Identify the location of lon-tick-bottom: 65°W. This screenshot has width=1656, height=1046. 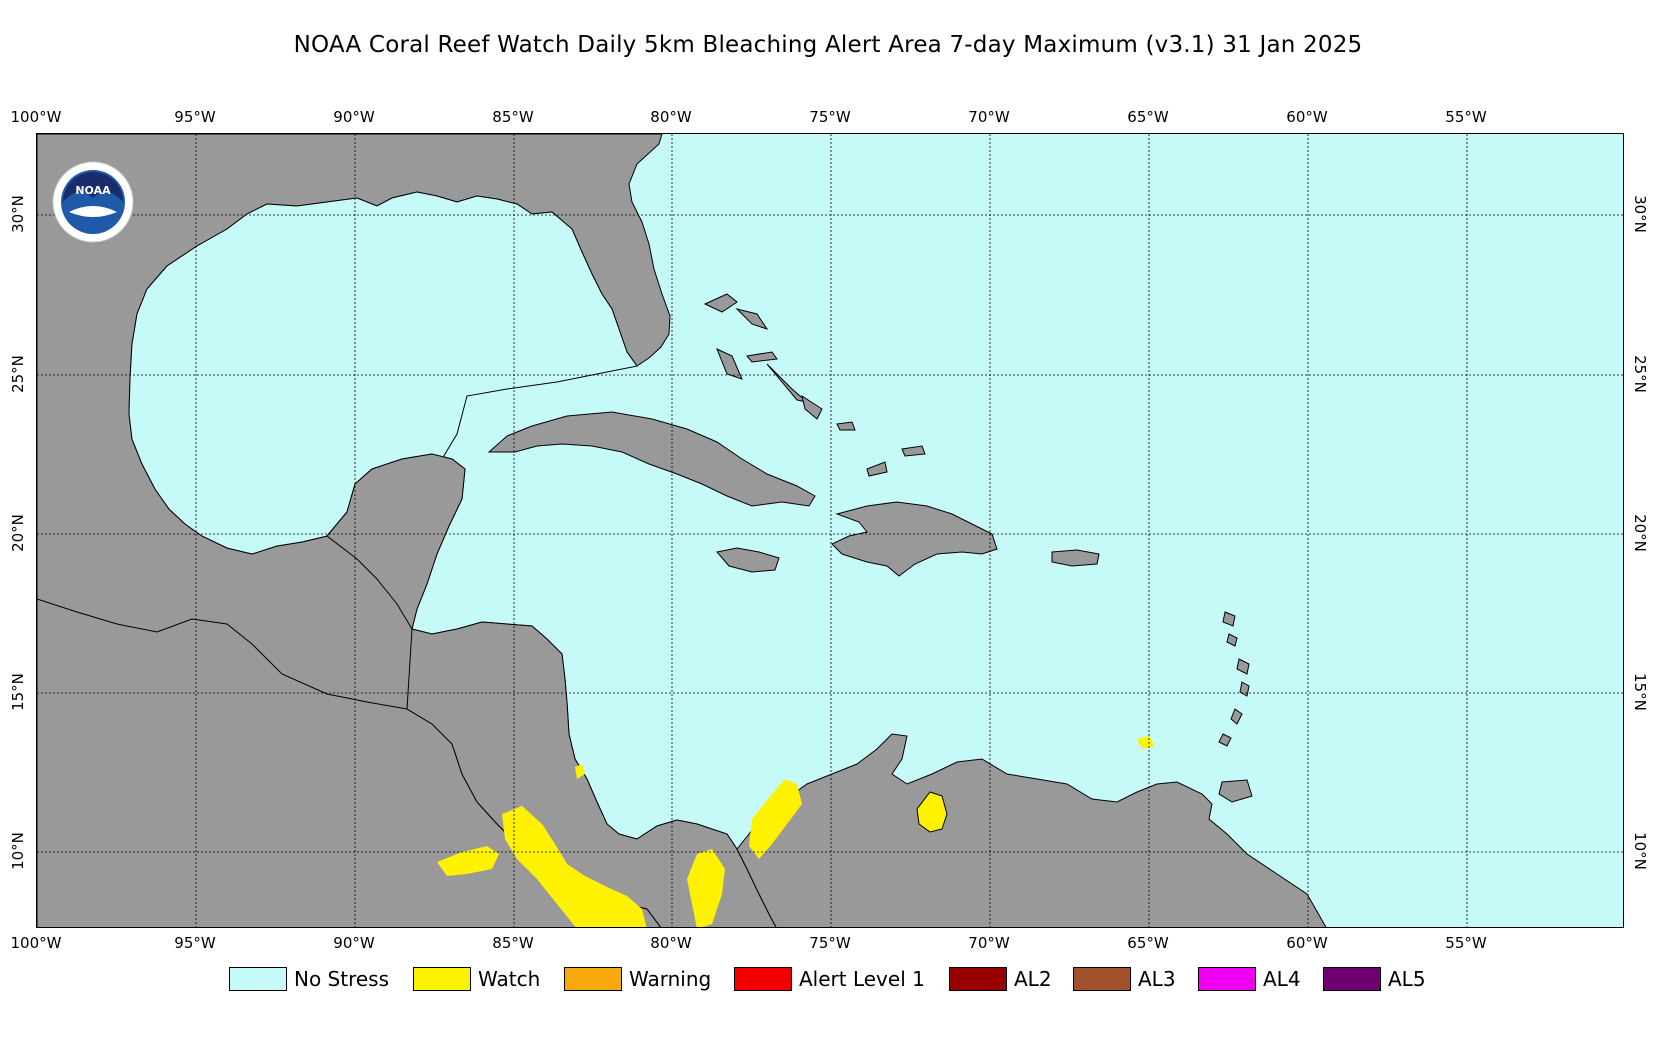
(1148, 943).